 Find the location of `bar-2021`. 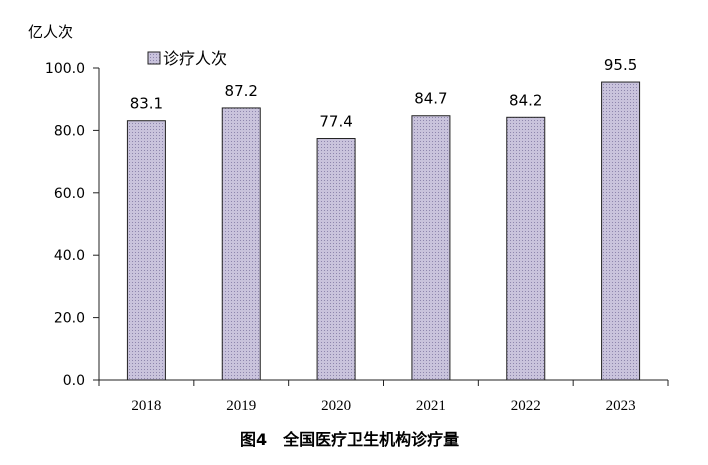

bar-2021 is located at coordinates (431, 248).